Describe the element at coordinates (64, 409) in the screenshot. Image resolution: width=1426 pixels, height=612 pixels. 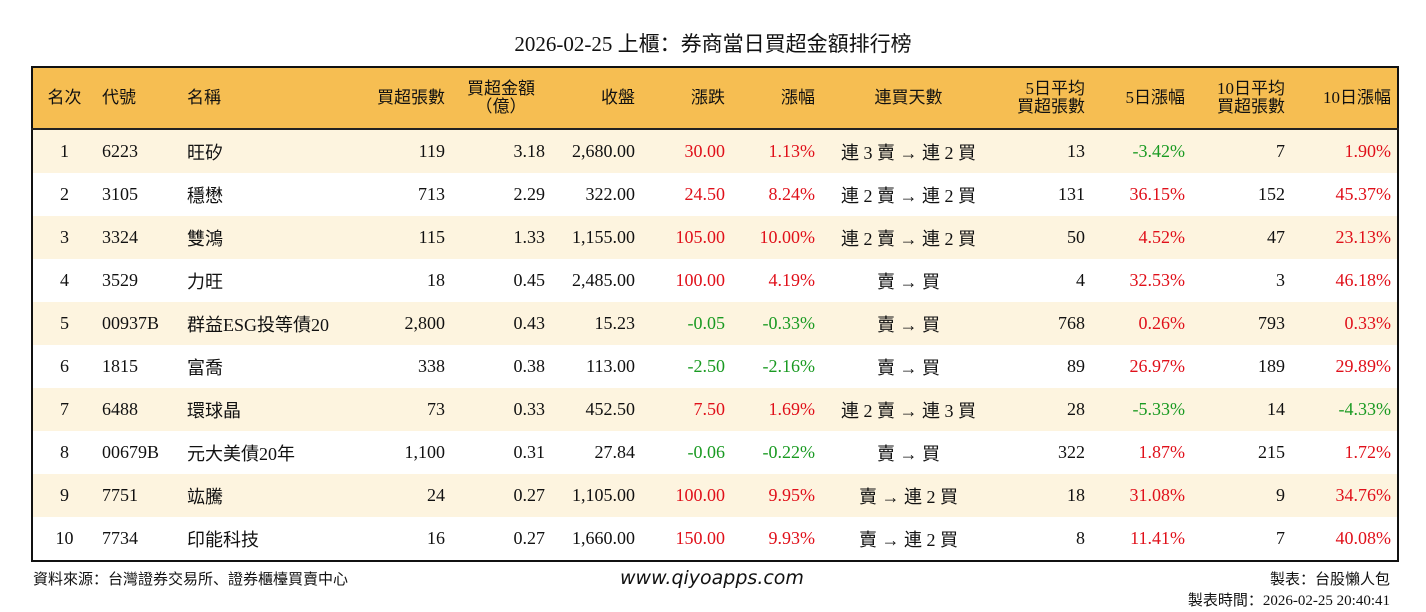
I see `cell-rank: 7` at that location.